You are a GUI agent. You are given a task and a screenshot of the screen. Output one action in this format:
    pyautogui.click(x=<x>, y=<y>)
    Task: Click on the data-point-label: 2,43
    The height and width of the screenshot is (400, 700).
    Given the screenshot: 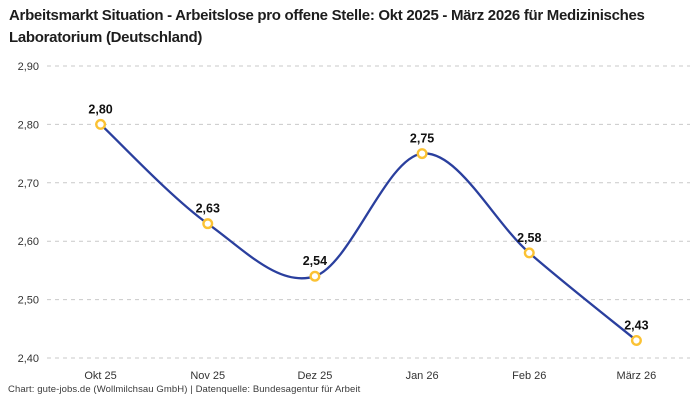 What is the action you would take?
    pyautogui.click(x=636, y=325)
    